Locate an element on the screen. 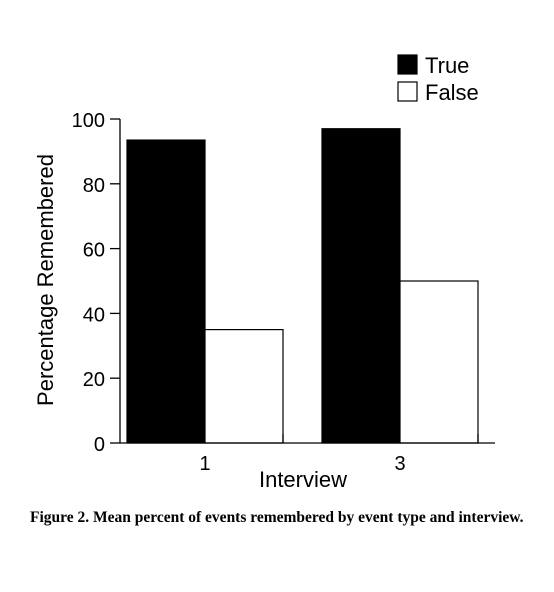 The image size is (554, 592). x-axis-label: Interview is located at coordinates (303, 479).